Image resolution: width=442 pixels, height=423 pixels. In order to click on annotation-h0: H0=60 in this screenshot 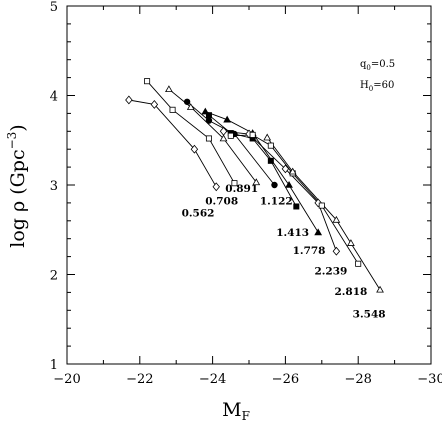, I will do `click(377, 86)`.